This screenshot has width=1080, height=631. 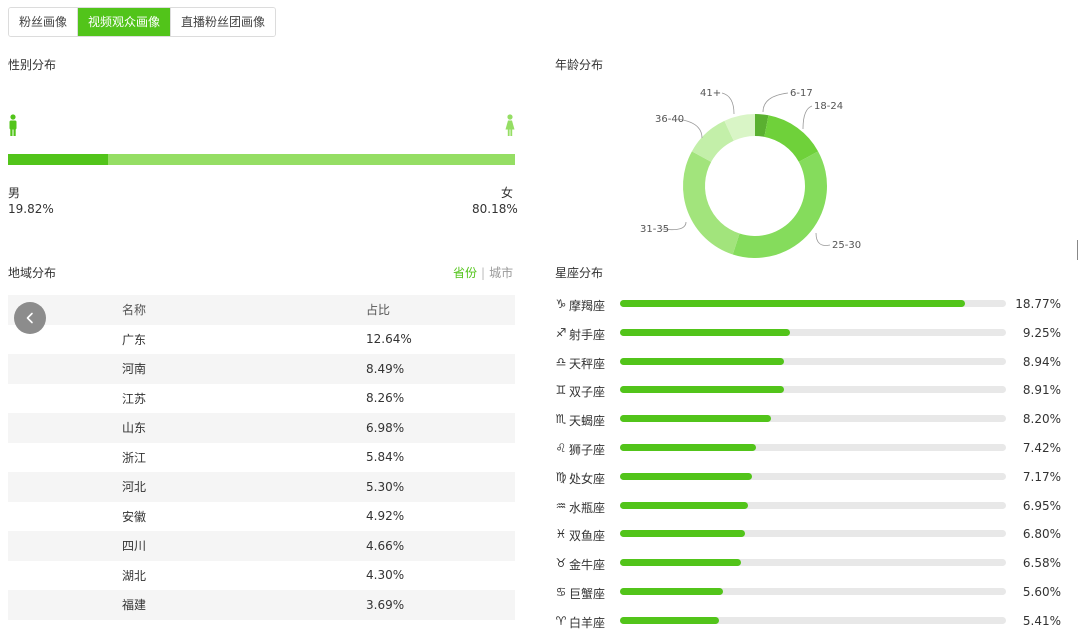 I want to click on tab-fan-portrait: 粉丝画像, so click(x=44, y=22).